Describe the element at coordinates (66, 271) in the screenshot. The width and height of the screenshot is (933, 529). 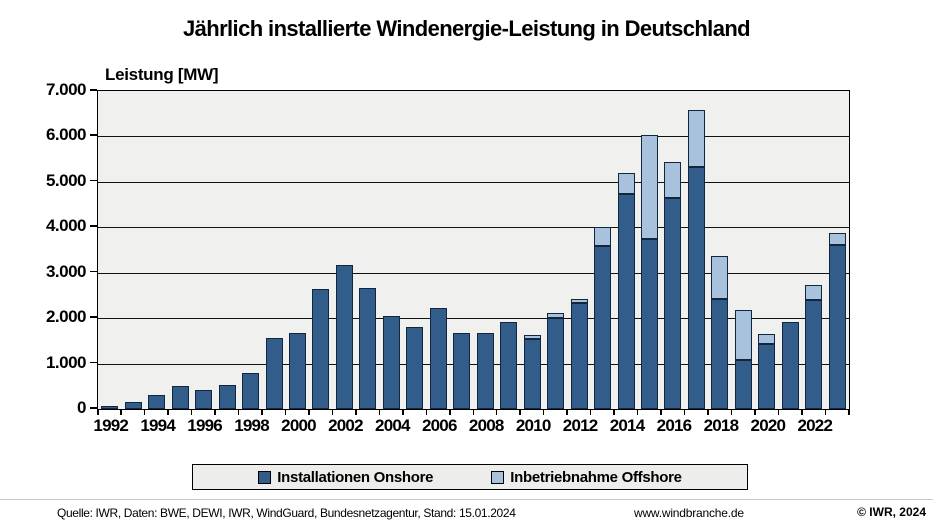
I see `y-tick-label: 3.000` at that location.